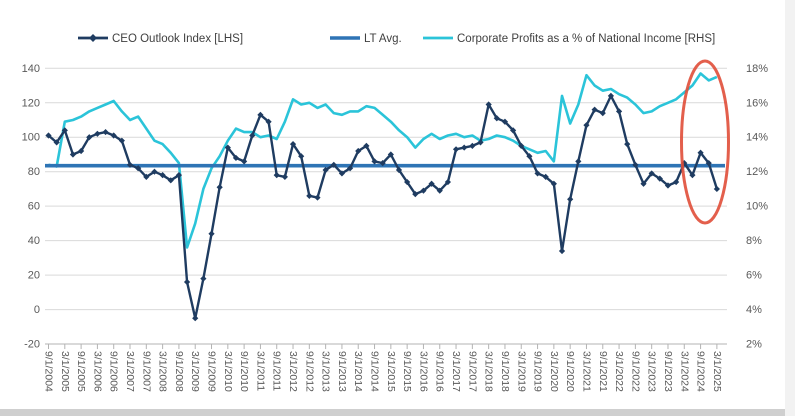  Describe the element at coordinates (358, 371) in the screenshot. I see `x-axis-tick-label: 3/1/2014` at that location.